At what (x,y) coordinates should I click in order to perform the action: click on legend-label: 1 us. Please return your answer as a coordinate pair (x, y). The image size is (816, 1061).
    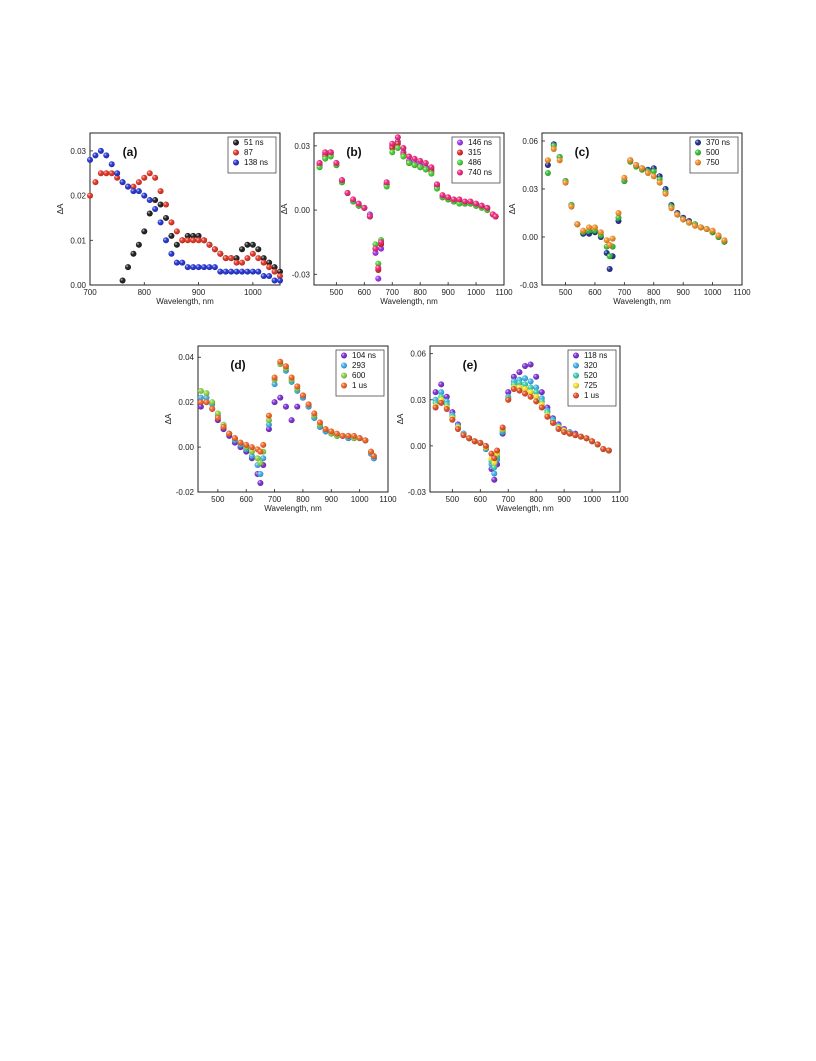
    Looking at the image, I should click on (591, 395).